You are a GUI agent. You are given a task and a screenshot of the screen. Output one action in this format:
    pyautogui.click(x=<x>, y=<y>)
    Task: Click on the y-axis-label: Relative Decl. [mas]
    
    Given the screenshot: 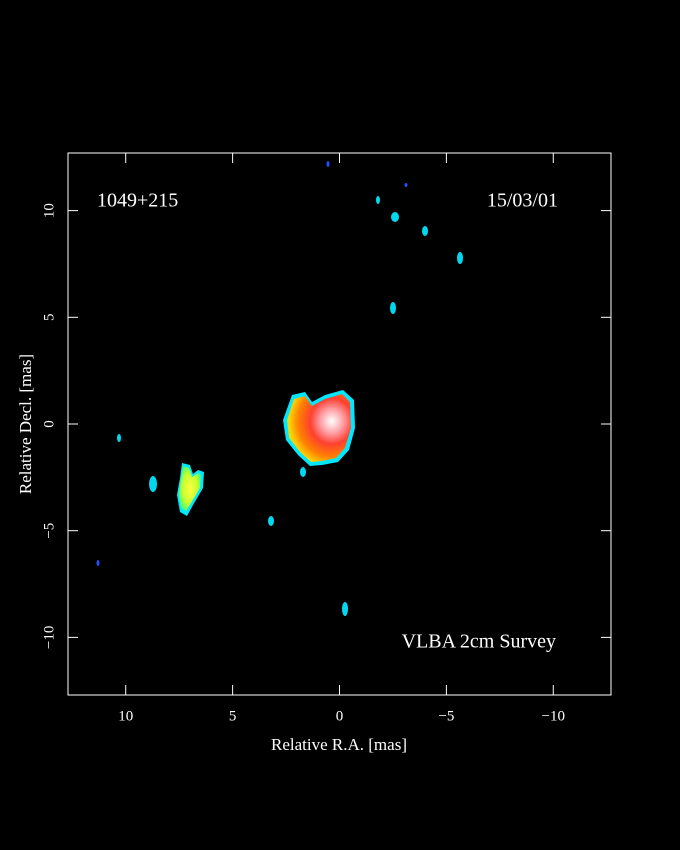 What is the action you would take?
    pyautogui.click(x=25, y=424)
    